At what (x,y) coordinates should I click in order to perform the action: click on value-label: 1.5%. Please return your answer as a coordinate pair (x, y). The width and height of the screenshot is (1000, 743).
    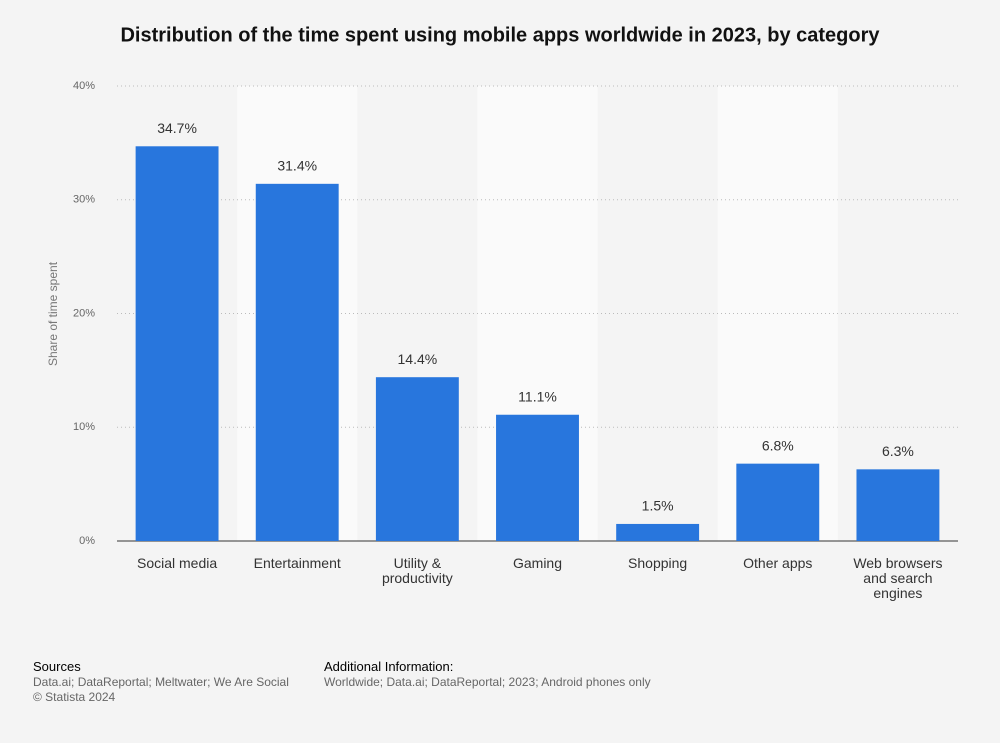
    Looking at the image, I should click on (658, 506).